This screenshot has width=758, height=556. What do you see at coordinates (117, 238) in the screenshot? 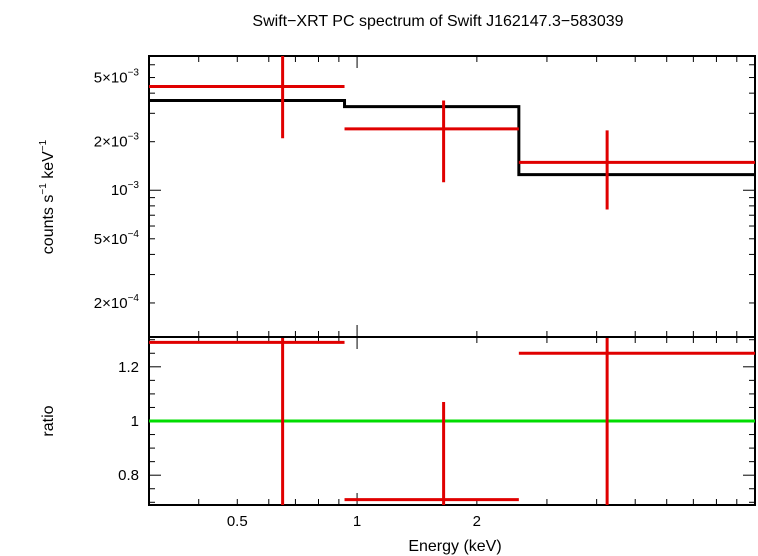
I see `y-tick-label: 5×10⁻⁴` at bounding box center [117, 238].